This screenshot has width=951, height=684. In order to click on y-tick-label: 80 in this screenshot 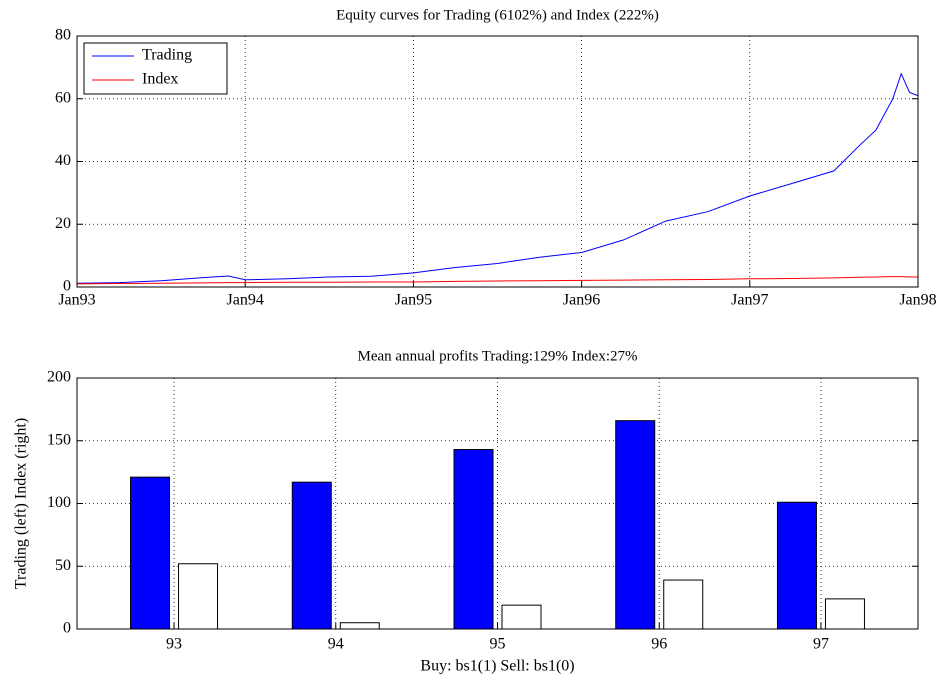, I will do `click(63, 35)`.